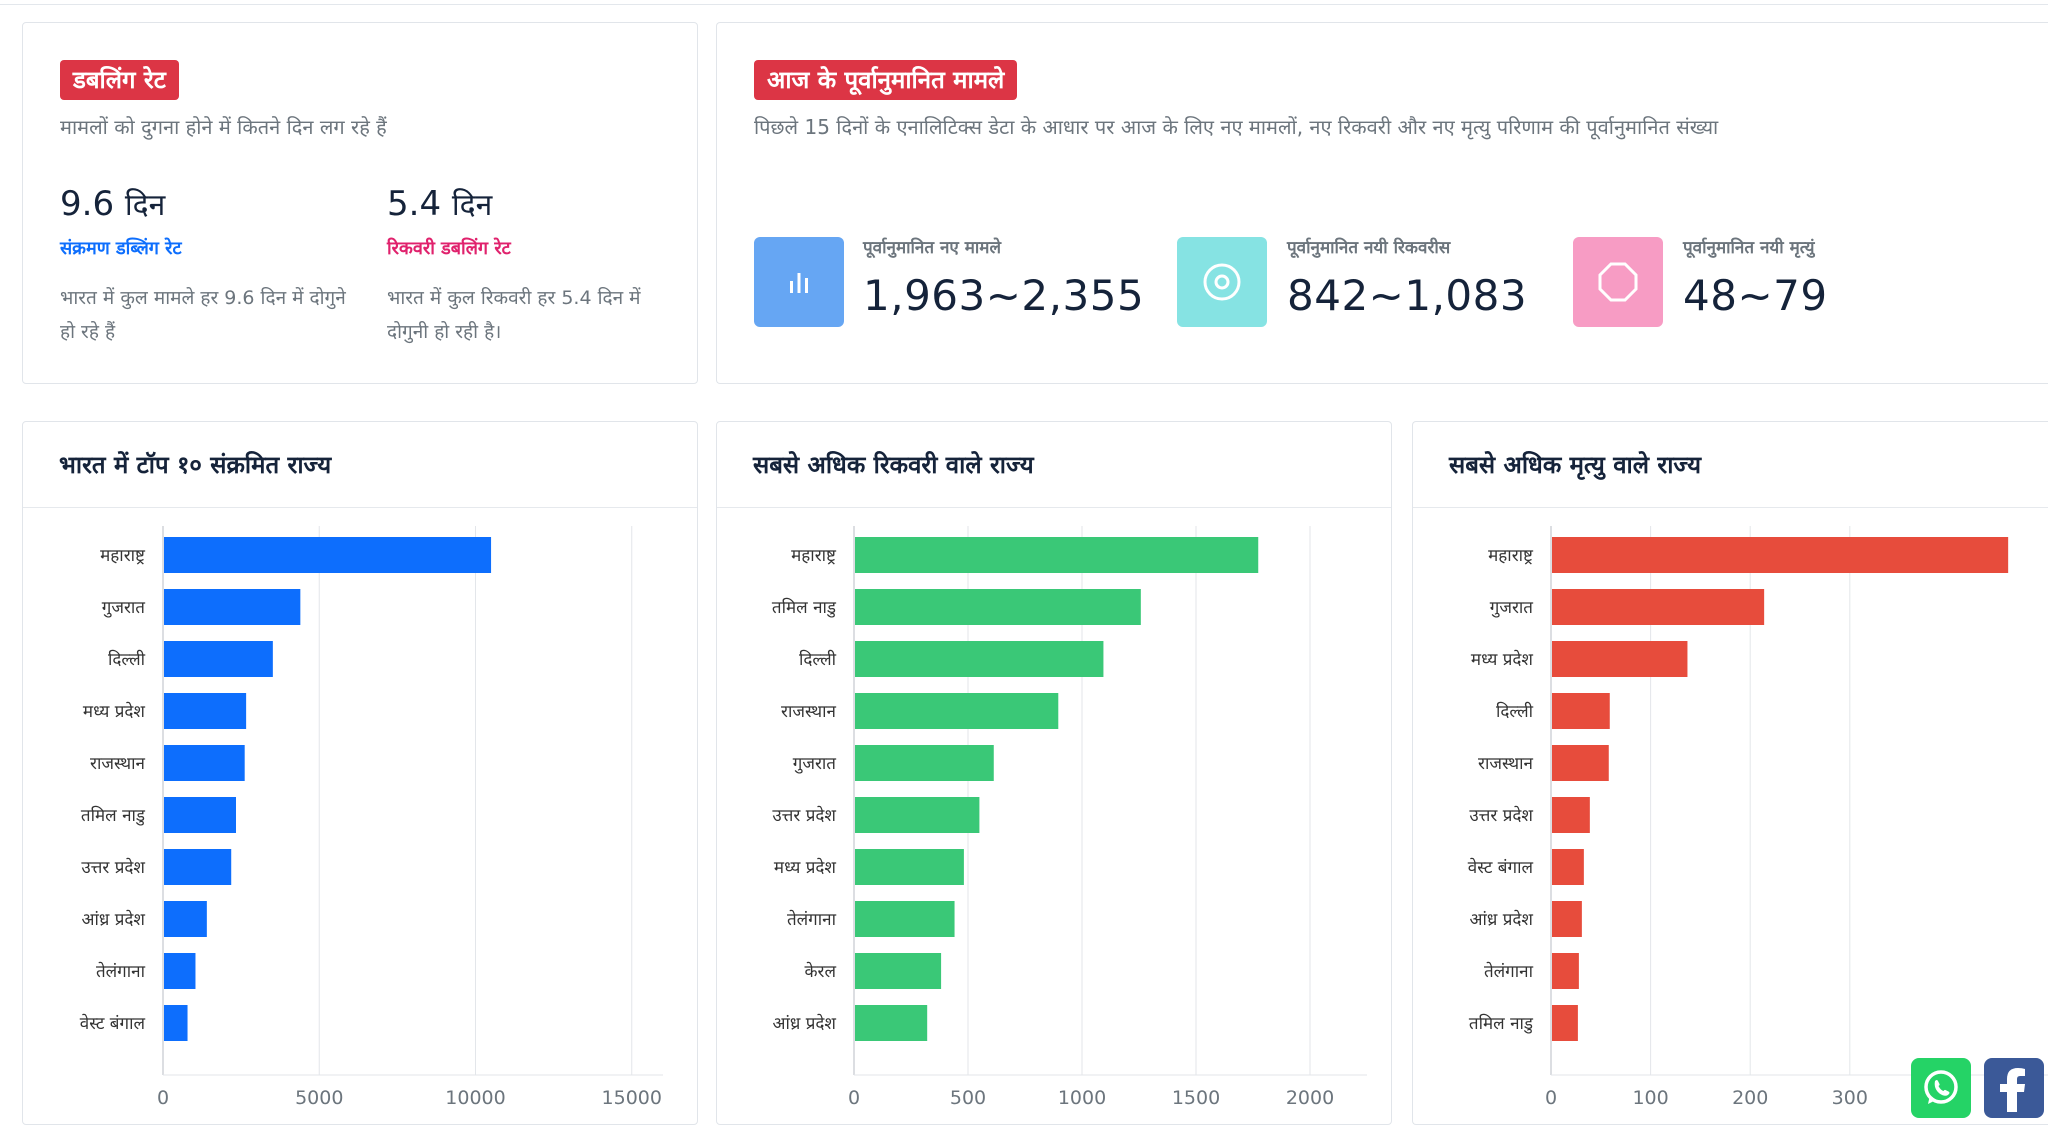  I want to click on infected-chart-title: भारत में टॉप १० संक्रमित राज्य, so click(195, 465).